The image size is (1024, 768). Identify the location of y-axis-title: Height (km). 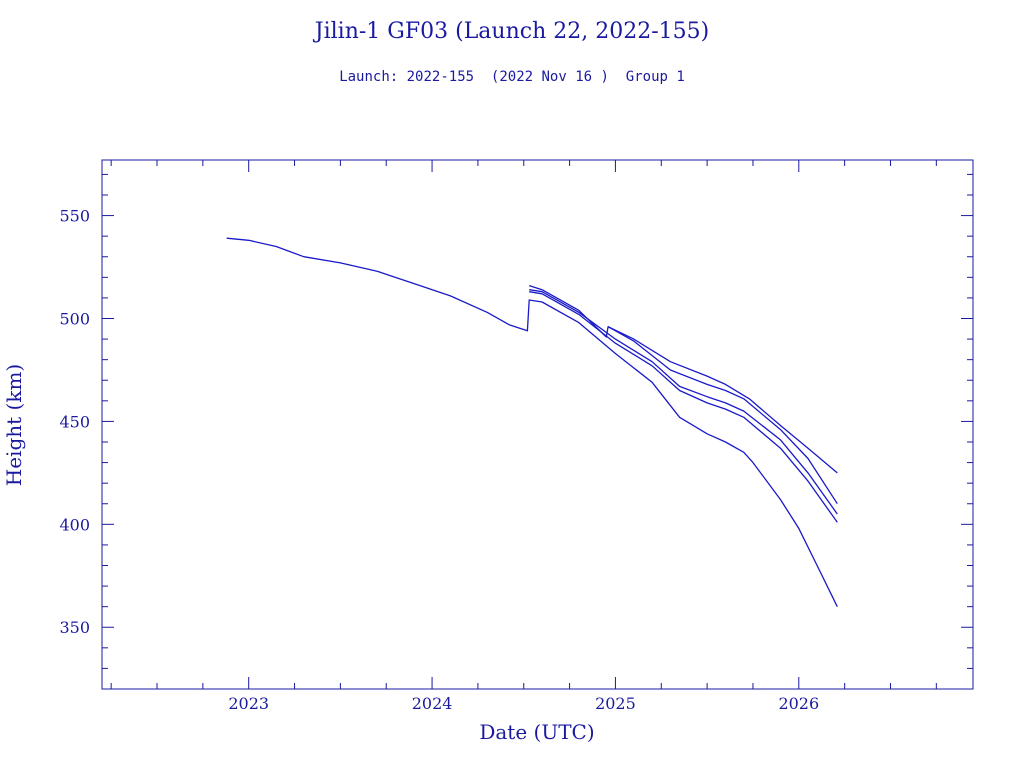
(14, 425).